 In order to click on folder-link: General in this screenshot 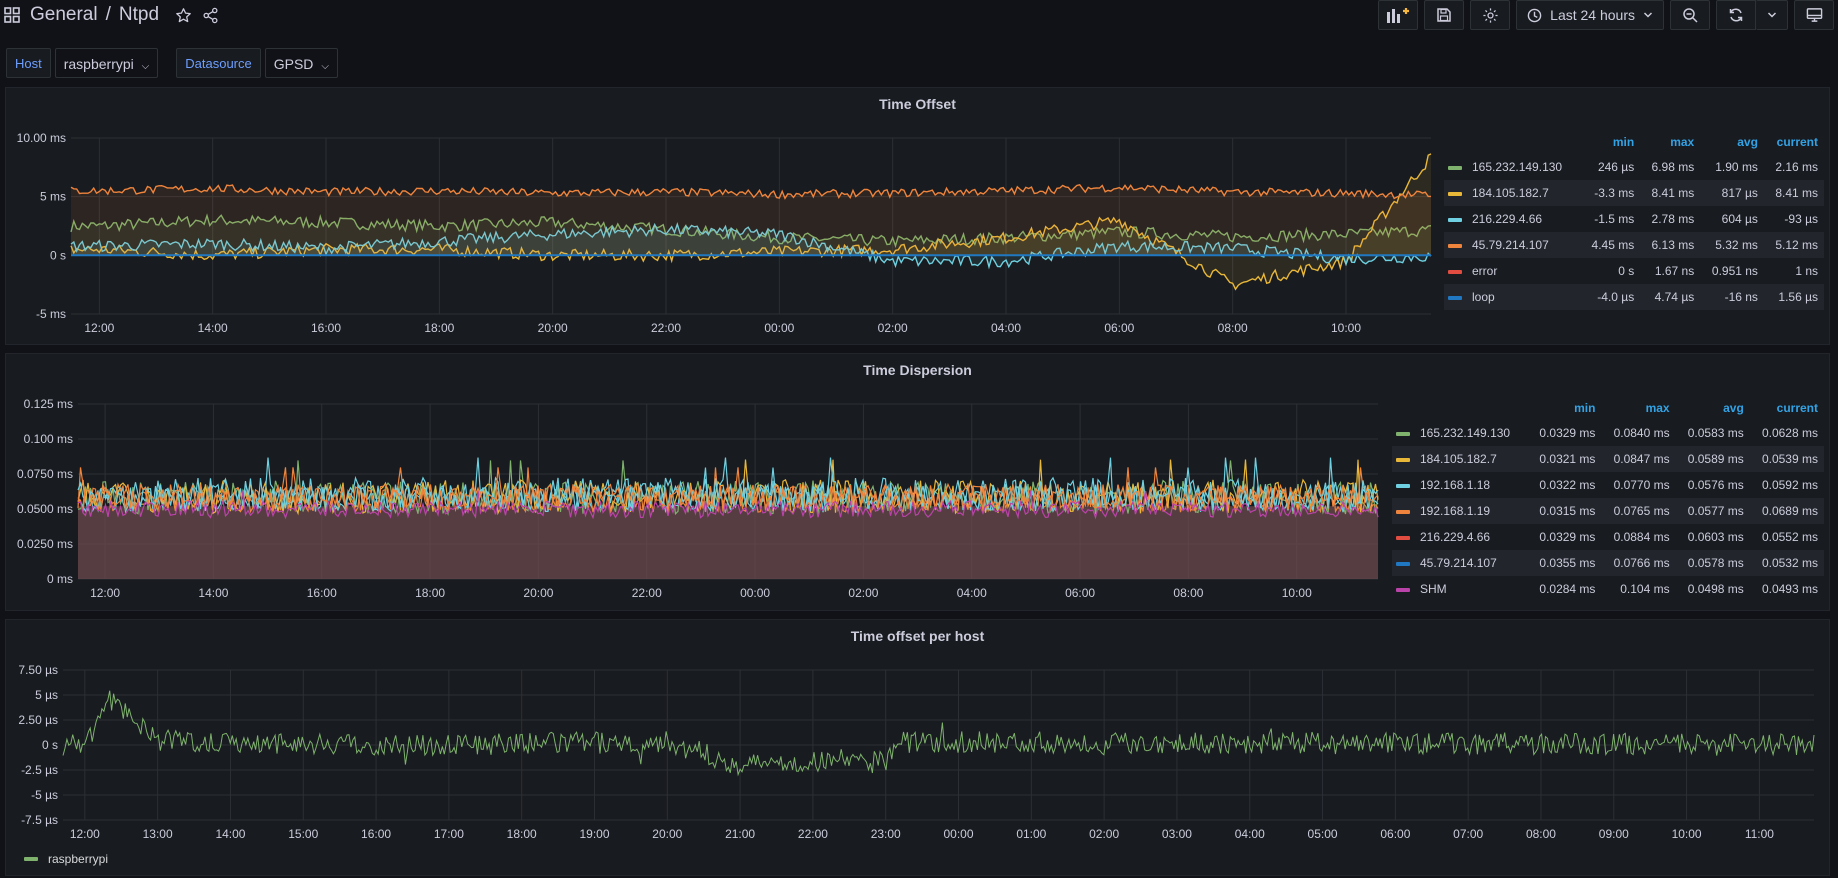, I will do `click(64, 14)`.